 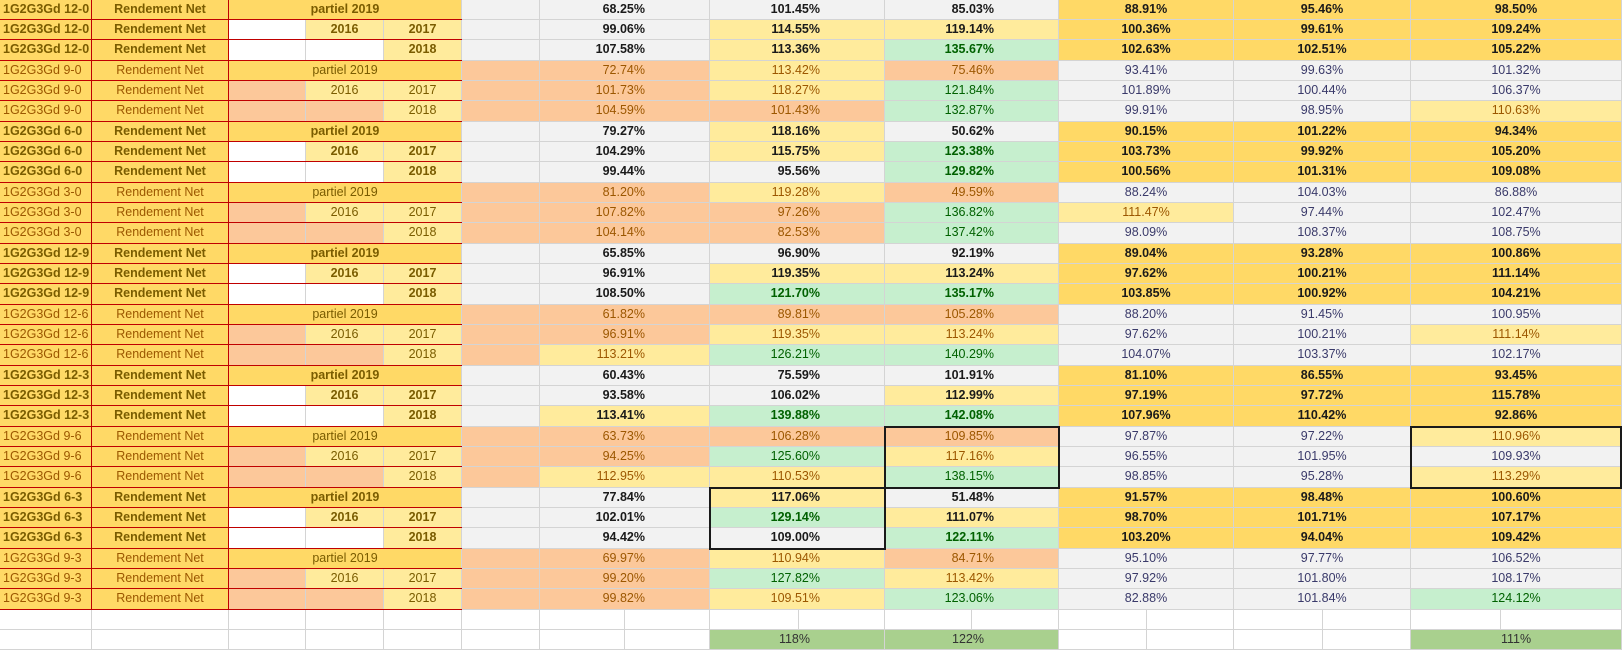 What do you see at coordinates (625, 355) in the screenshot?
I see `value-cell: 113.21%` at bounding box center [625, 355].